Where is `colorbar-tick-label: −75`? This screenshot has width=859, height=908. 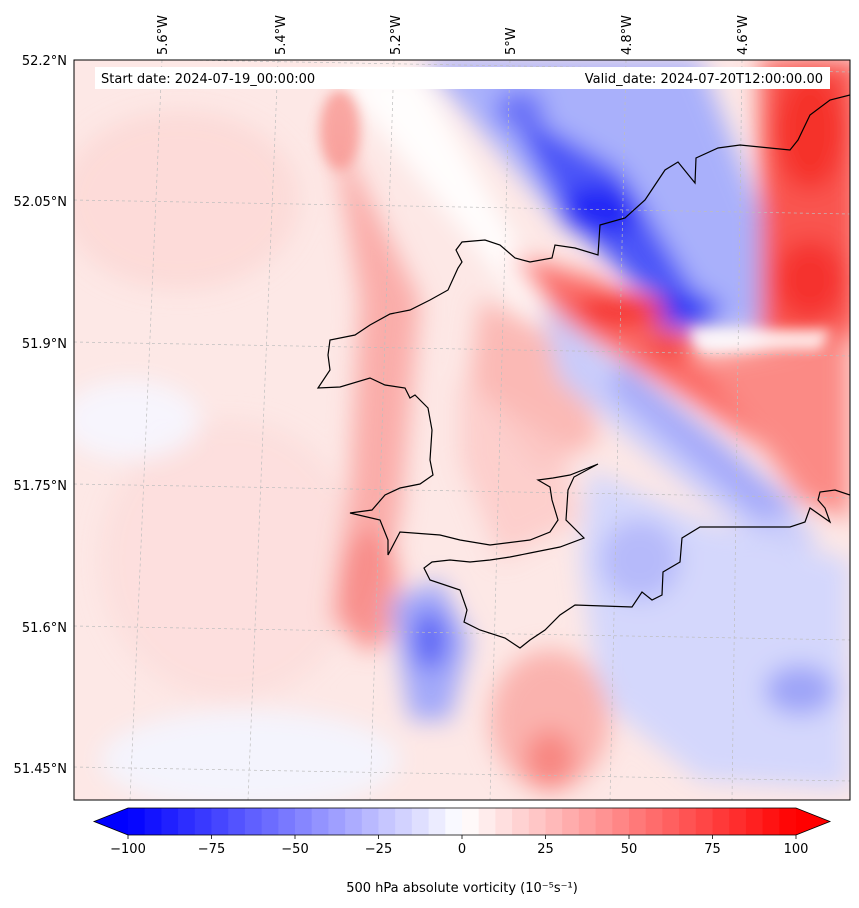 colorbar-tick-label: −75 is located at coordinates (211, 849).